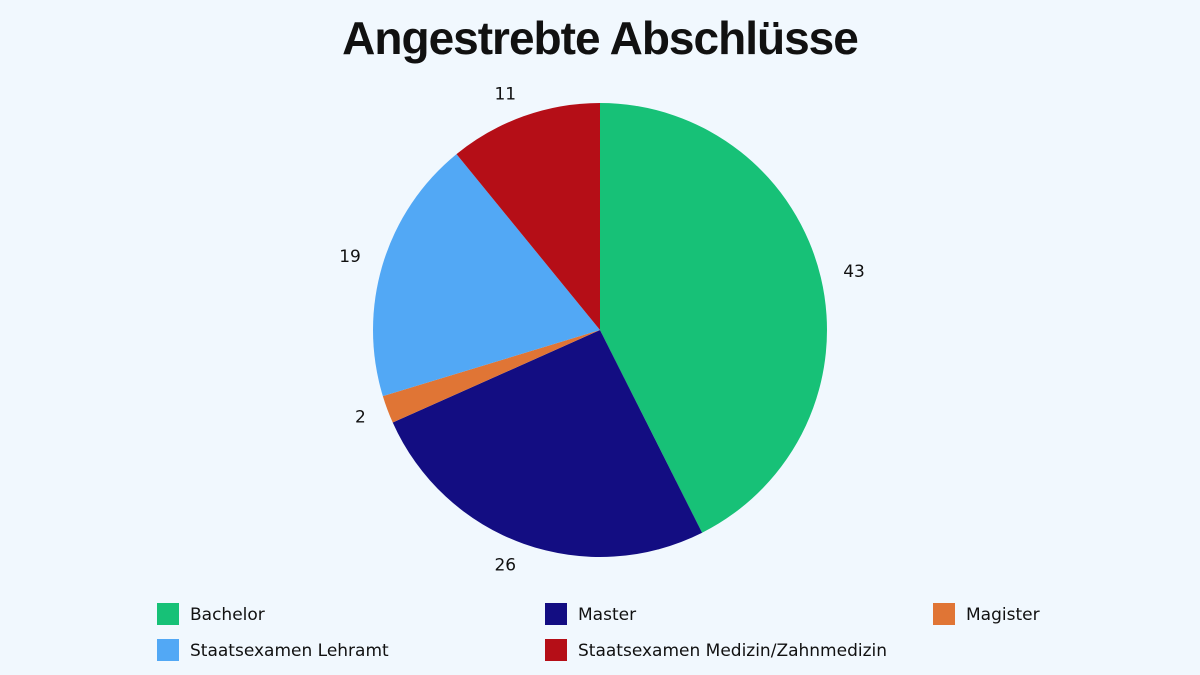  What do you see at coordinates (350, 257) in the screenshot?
I see `data-label: 19` at bounding box center [350, 257].